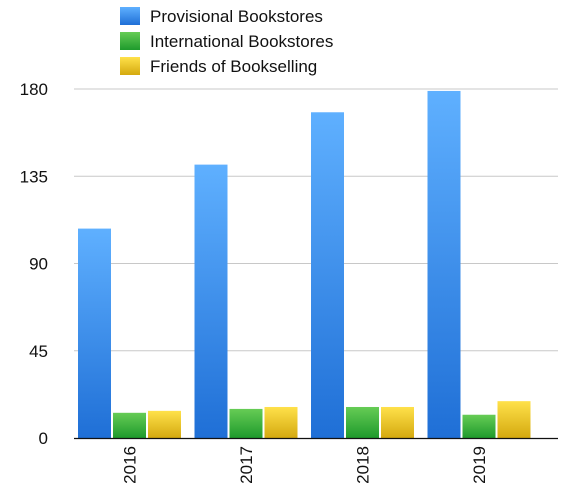 The image size is (572, 500). Describe the element at coordinates (241, 41) in the screenshot. I see `legend-label-international-bookstores: International Bookstores` at that location.